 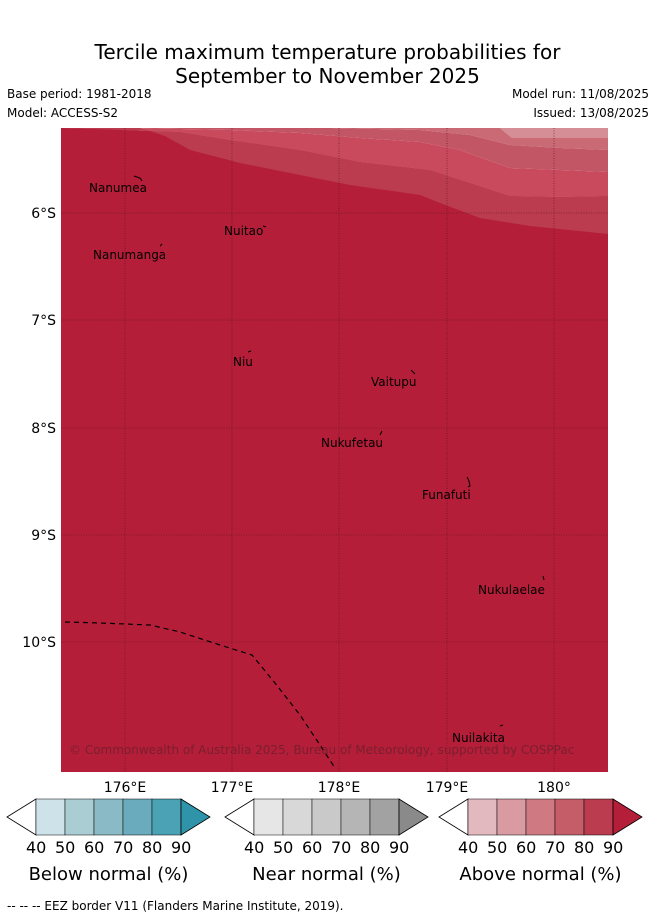 What do you see at coordinates (580, 94) in the screenshot?
I see `model-run-text: Model run: 11/08/2025` at bounding box center [580, 94].